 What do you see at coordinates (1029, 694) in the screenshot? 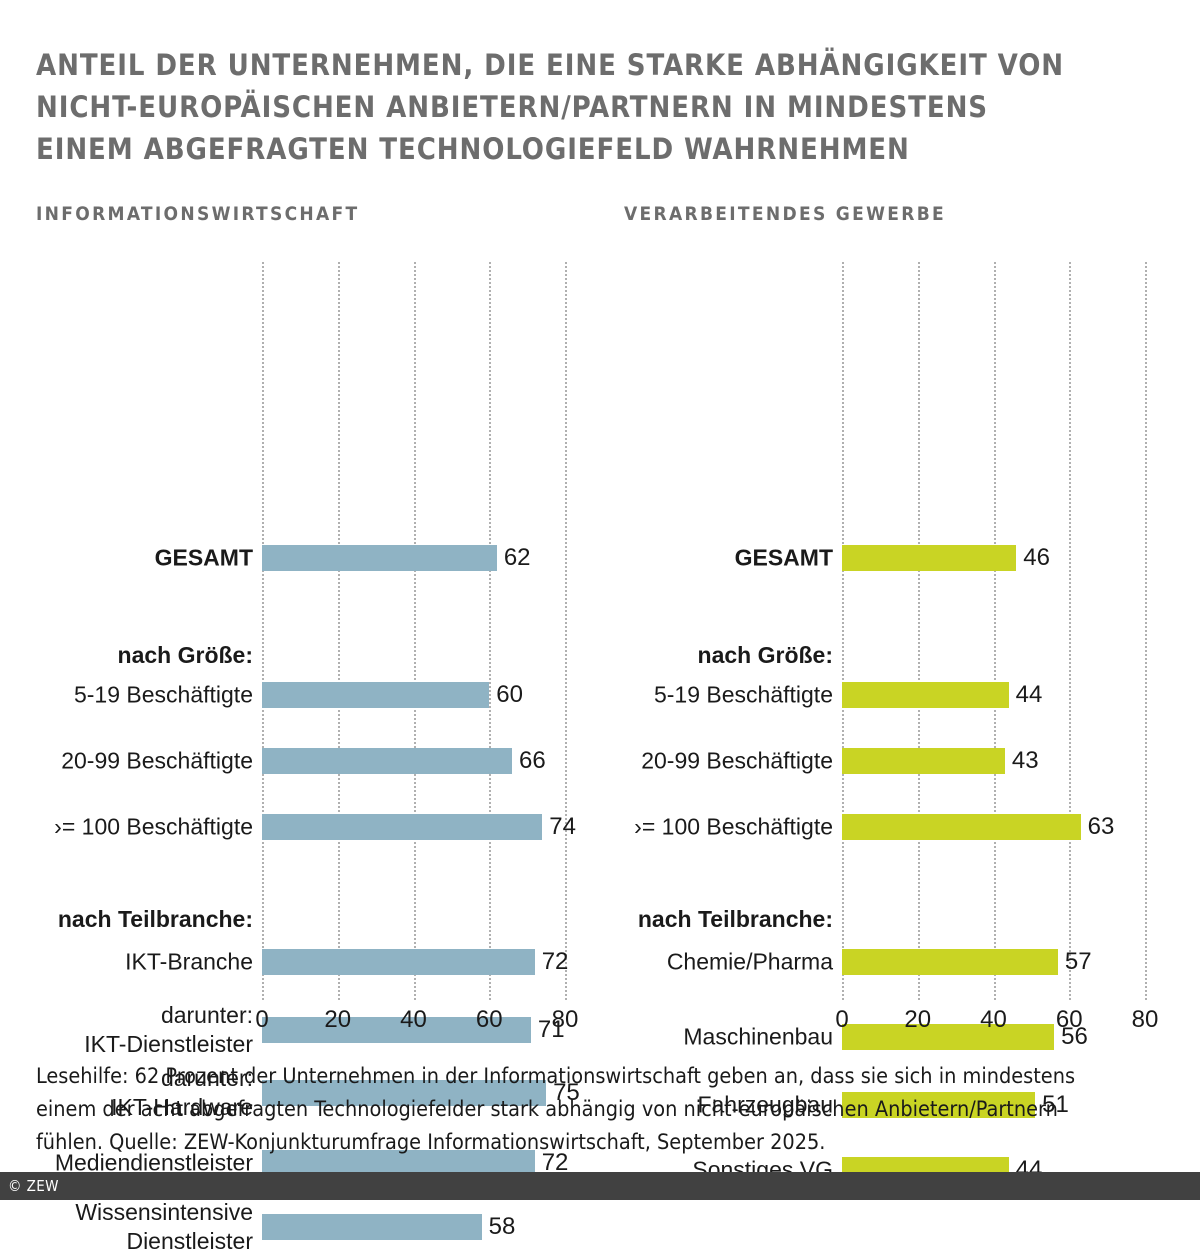
I see `bar-value-right-2: 44` at bounding box center [1029, 694].